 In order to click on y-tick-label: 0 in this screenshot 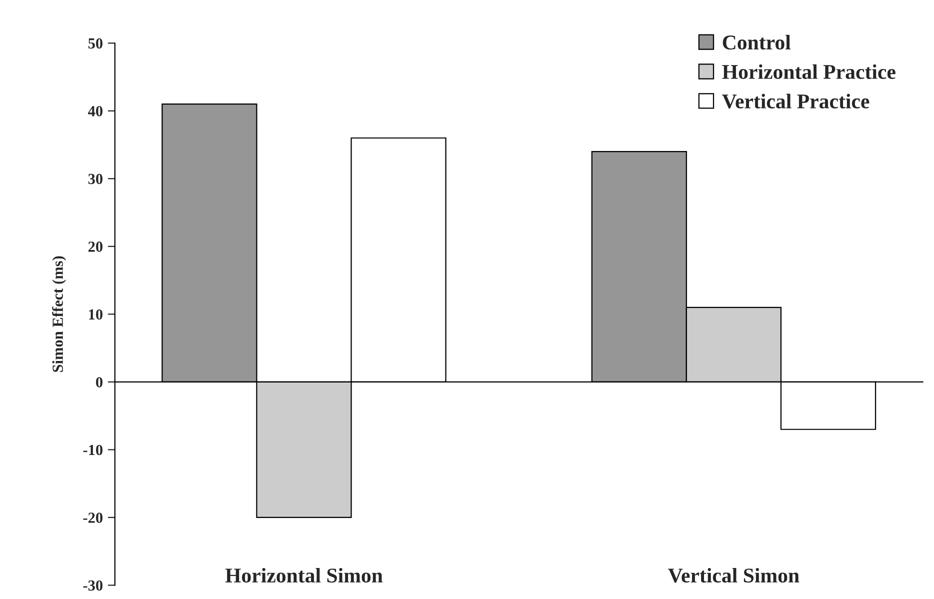, I will do `click(99, 382)`.